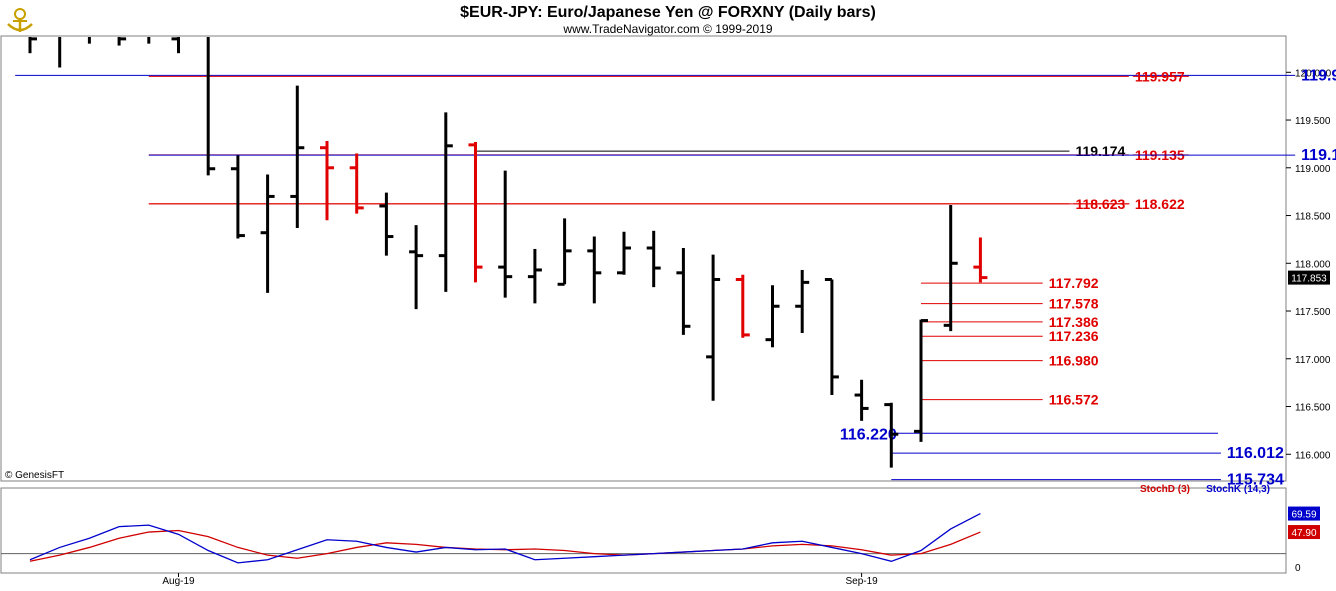  What do you see at coordinates (1074, 304) in the screenshot?
I see `level-label: 117.578` at bounding box center [1074, 304].